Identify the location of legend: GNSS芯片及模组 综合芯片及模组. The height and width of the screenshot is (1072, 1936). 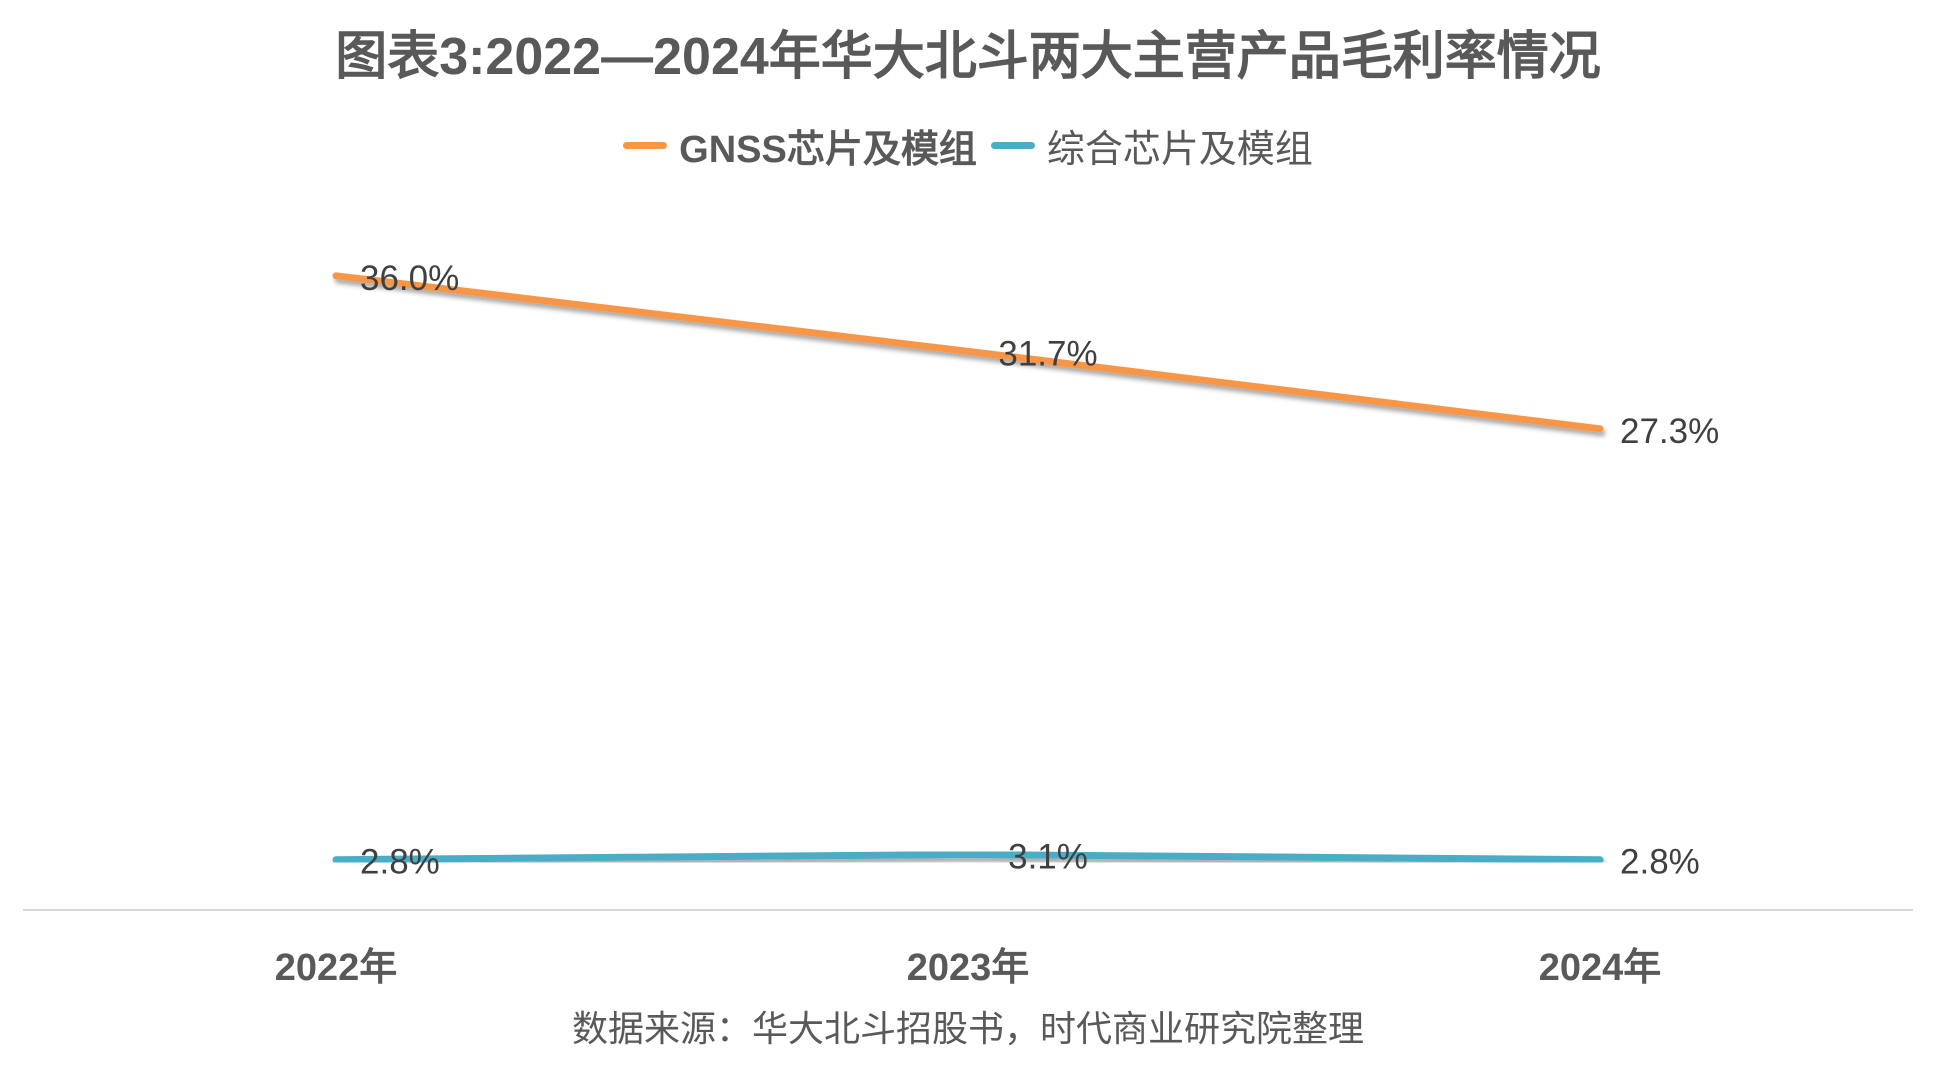
(968, 145).